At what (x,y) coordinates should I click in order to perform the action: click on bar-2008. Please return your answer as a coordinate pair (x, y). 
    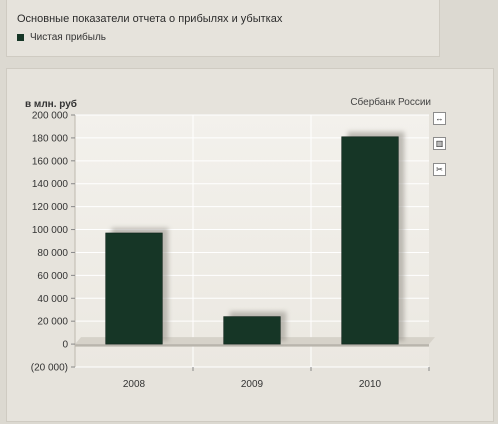
    Looking at the image, I should click on (134, 288).